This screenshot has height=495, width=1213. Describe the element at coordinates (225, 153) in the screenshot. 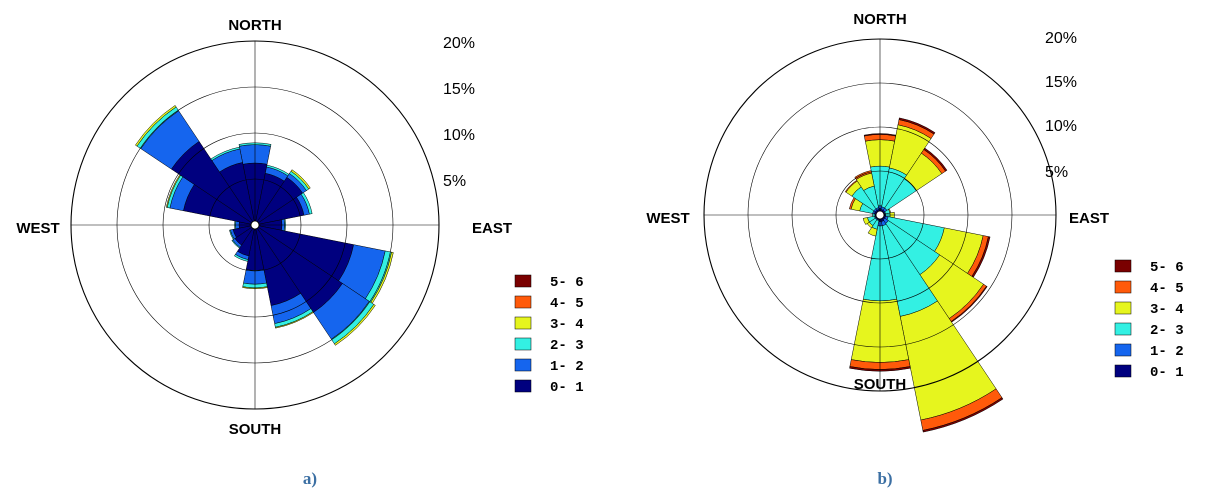

I see `sector-337.5-bin-2-3` at that location.